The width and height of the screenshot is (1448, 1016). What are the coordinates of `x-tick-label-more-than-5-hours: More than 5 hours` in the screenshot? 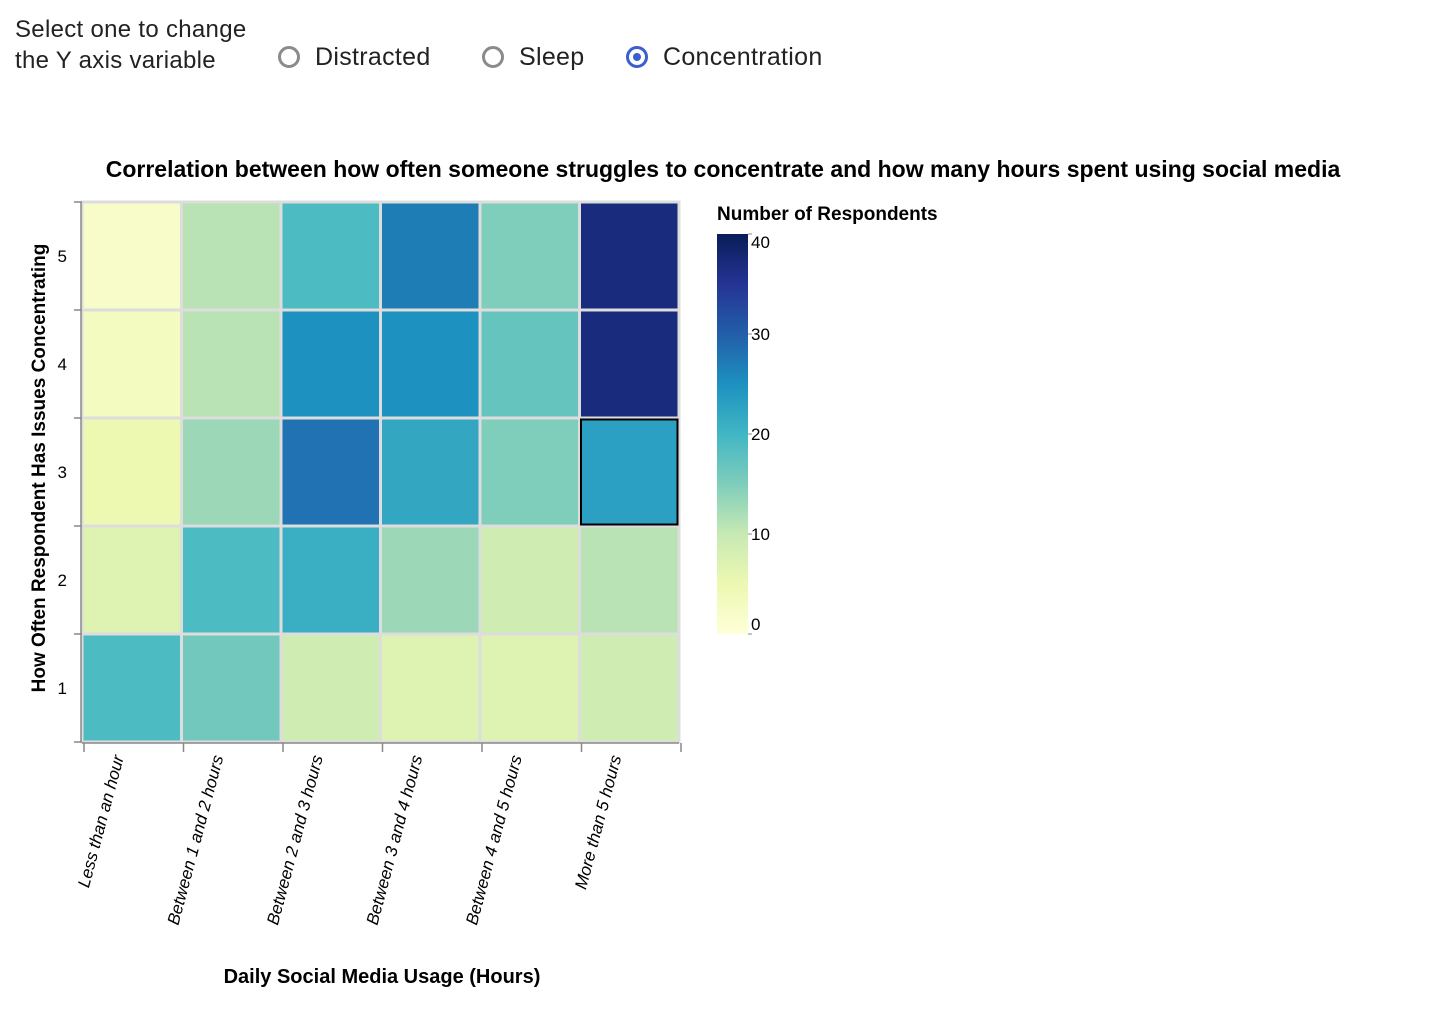 It's located at (598, 822).